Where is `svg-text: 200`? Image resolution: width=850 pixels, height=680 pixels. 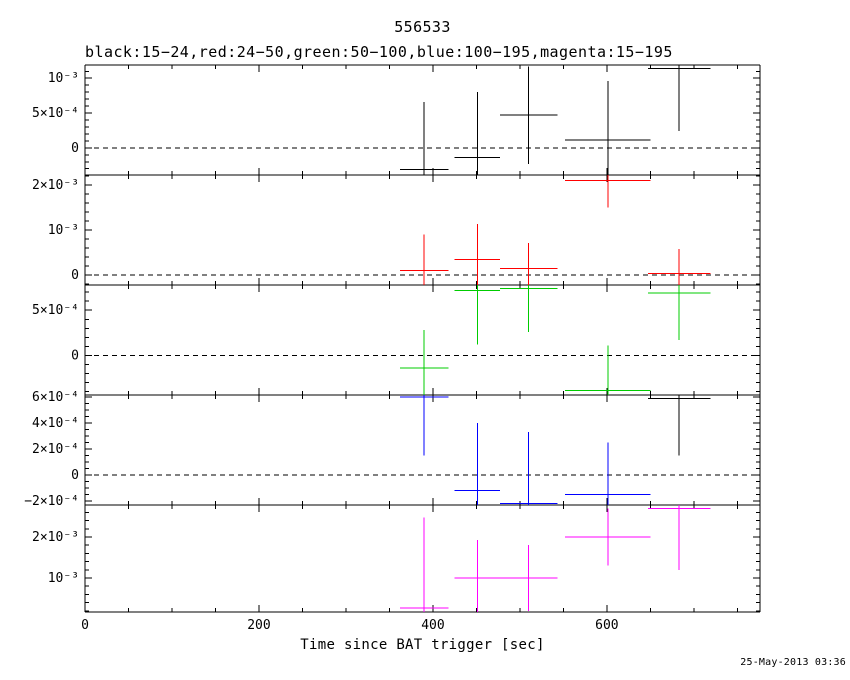
svg-text: 200 is located at coordinates (258, 625).